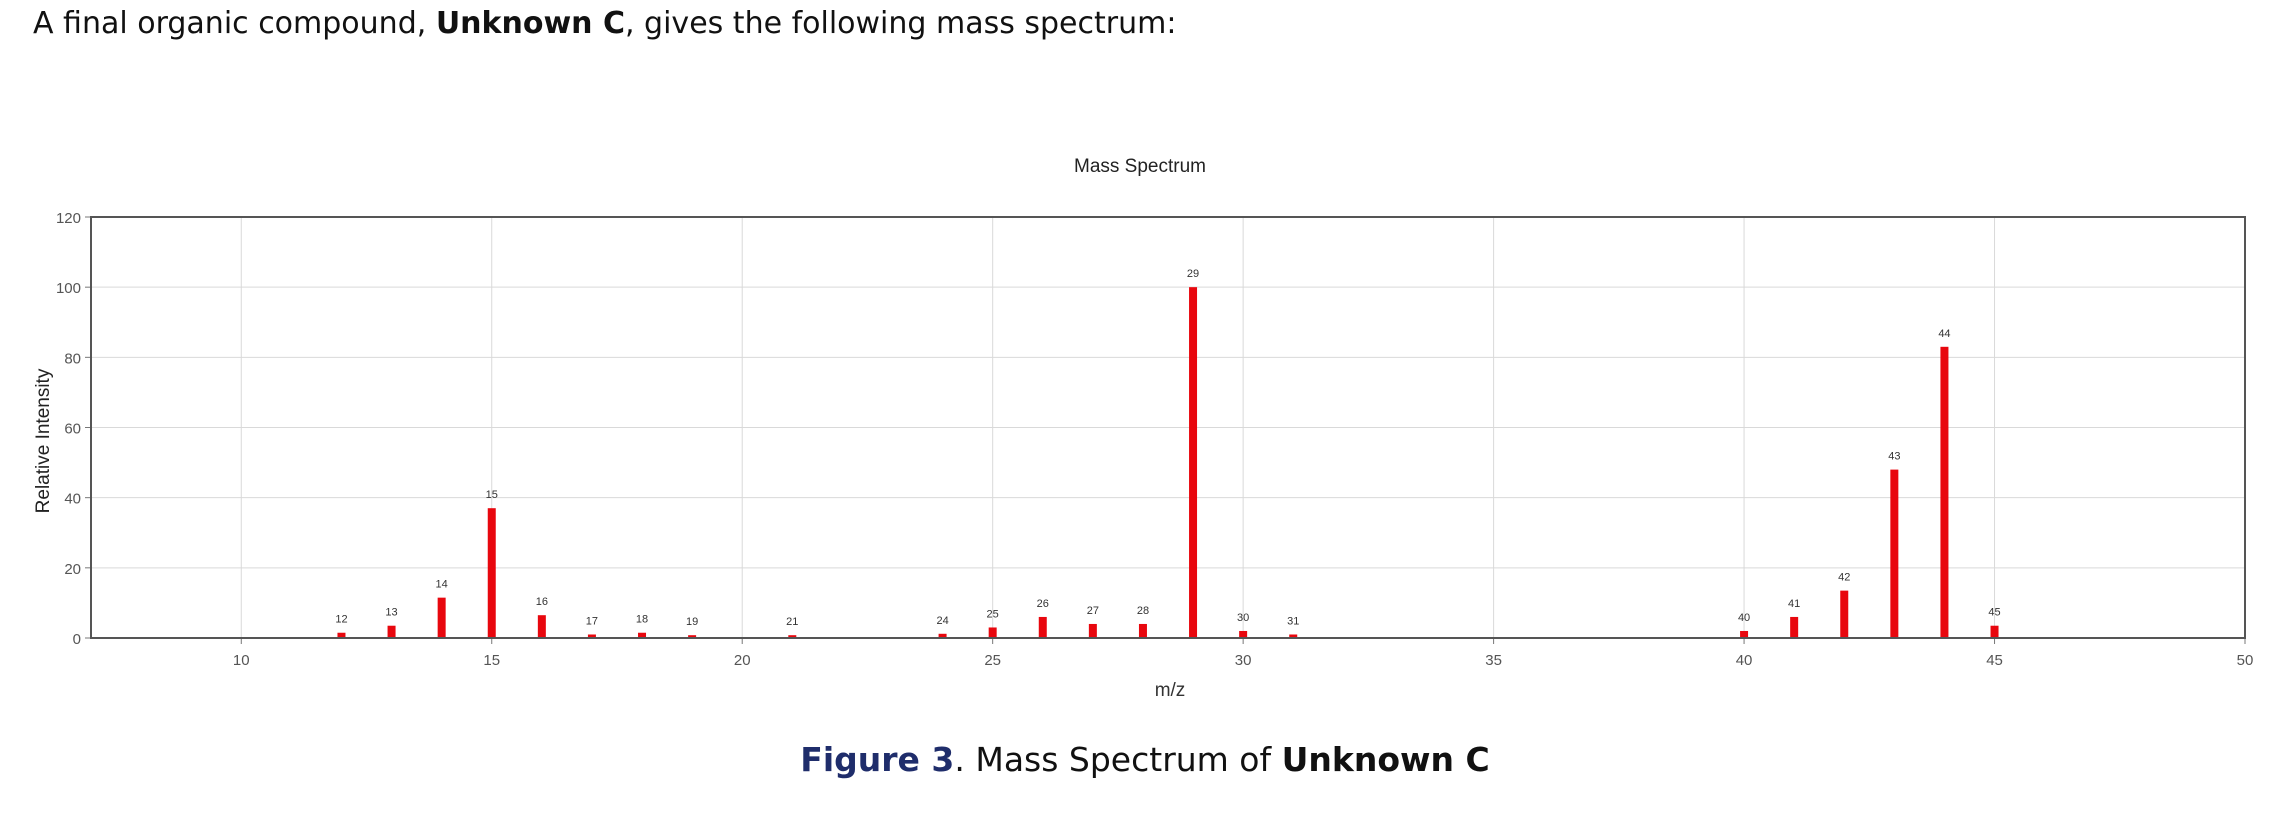 The height and width of the screenshot is (825, 2290). What do you see at coordinates (391, 613) in the screenshot?
I see `peak-label-13: 13` at bounding box center [391, 613].